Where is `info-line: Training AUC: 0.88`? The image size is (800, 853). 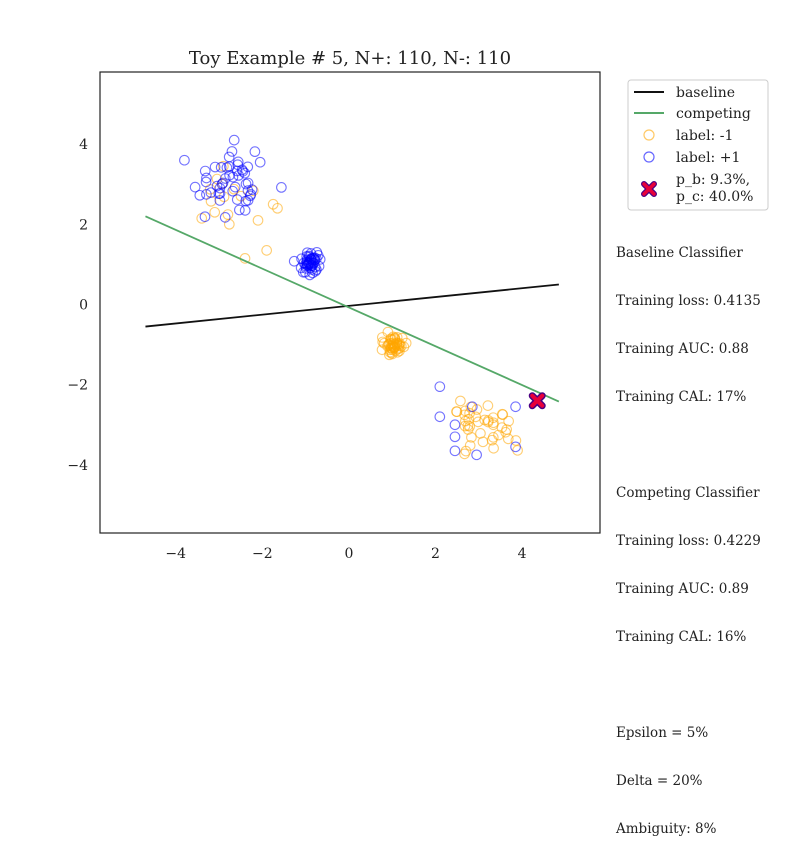 info-line: Training AUC: 0.88 is located at coordinates (682, 349).